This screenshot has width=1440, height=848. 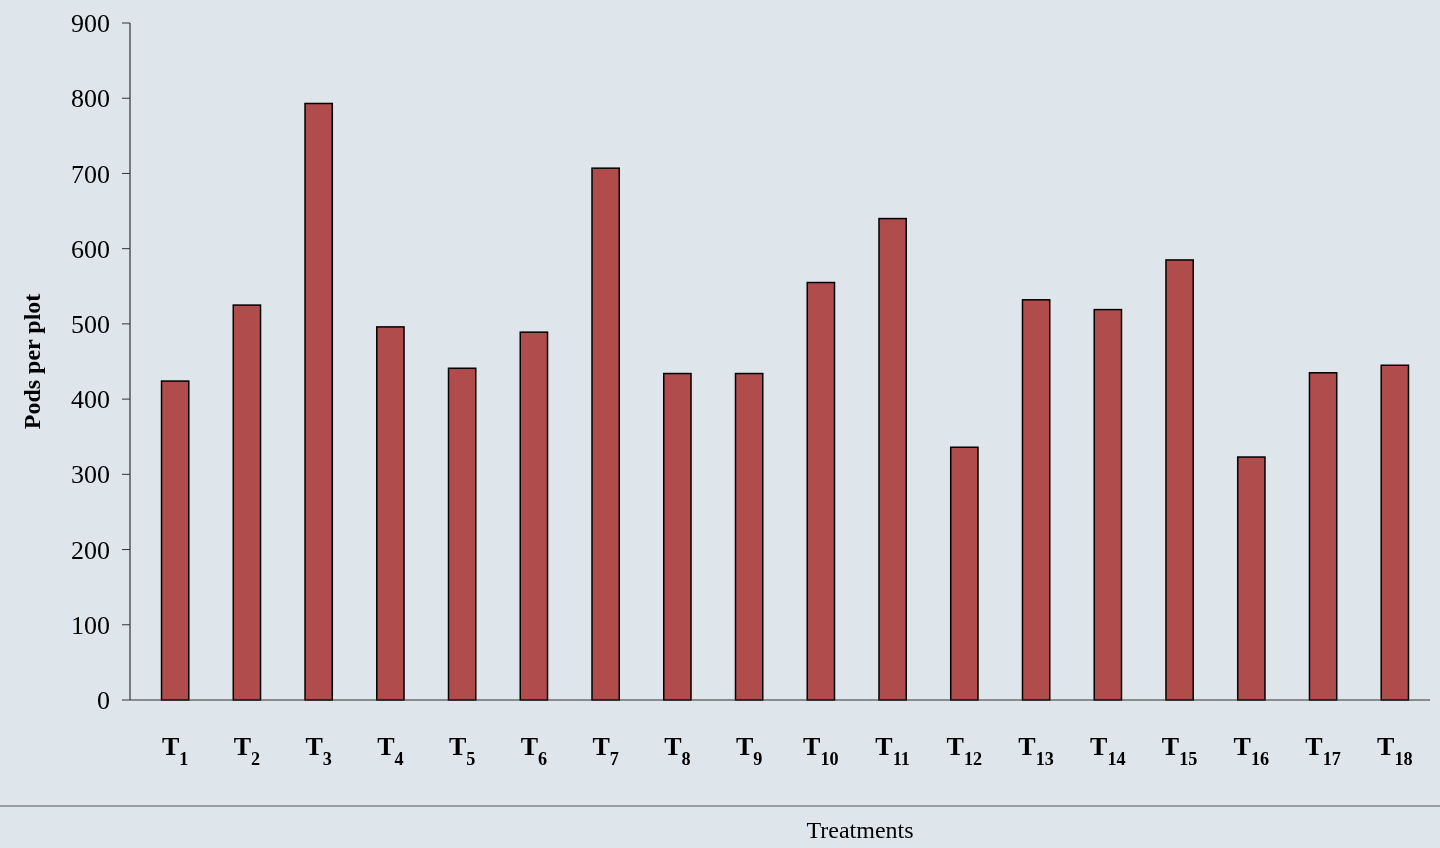 What do you see at coordinates (90, 24) in the screenshot?
I see `y-tick-label: 900` at bounding box center [90, 24].